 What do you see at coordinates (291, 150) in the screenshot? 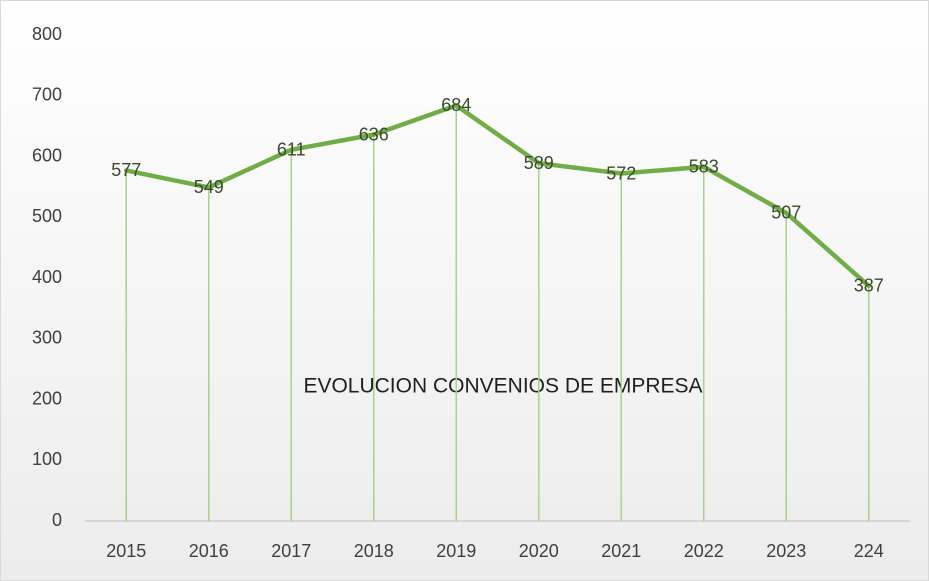
I see `data-label: 611` at bounding box center [291, 150].